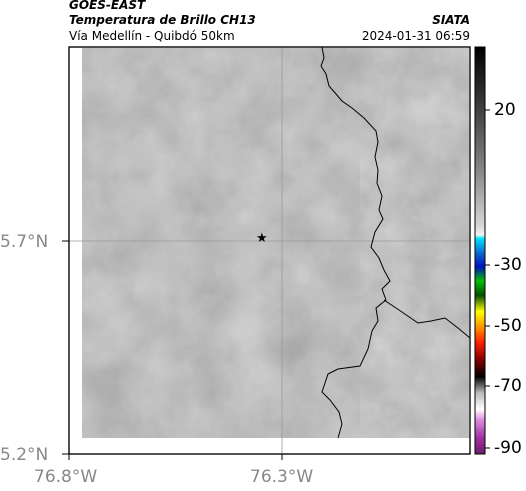 This screenshot has height=491, width=526. What do you see at coordinates (480, 250) in the screenshot?
I see `colorbar` at bounding box center [480, 250].